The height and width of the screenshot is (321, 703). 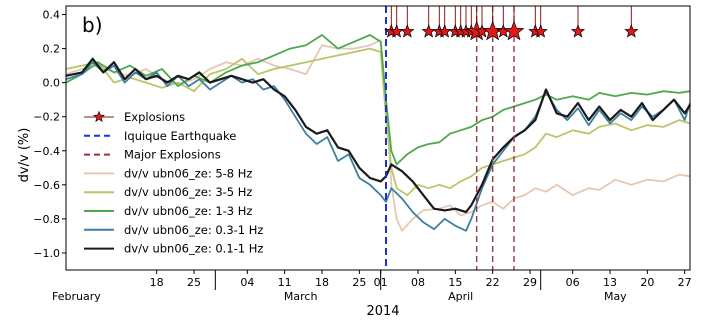 I want to click on x-tick-label-9: 22, so click(x=493, y=282).